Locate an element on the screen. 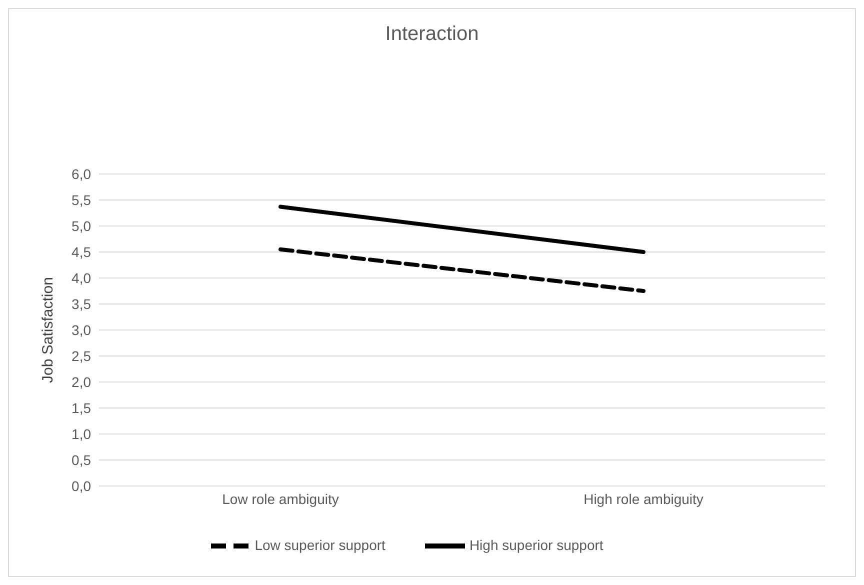  chart-title: Interaction is located at coordinates (432, 34).